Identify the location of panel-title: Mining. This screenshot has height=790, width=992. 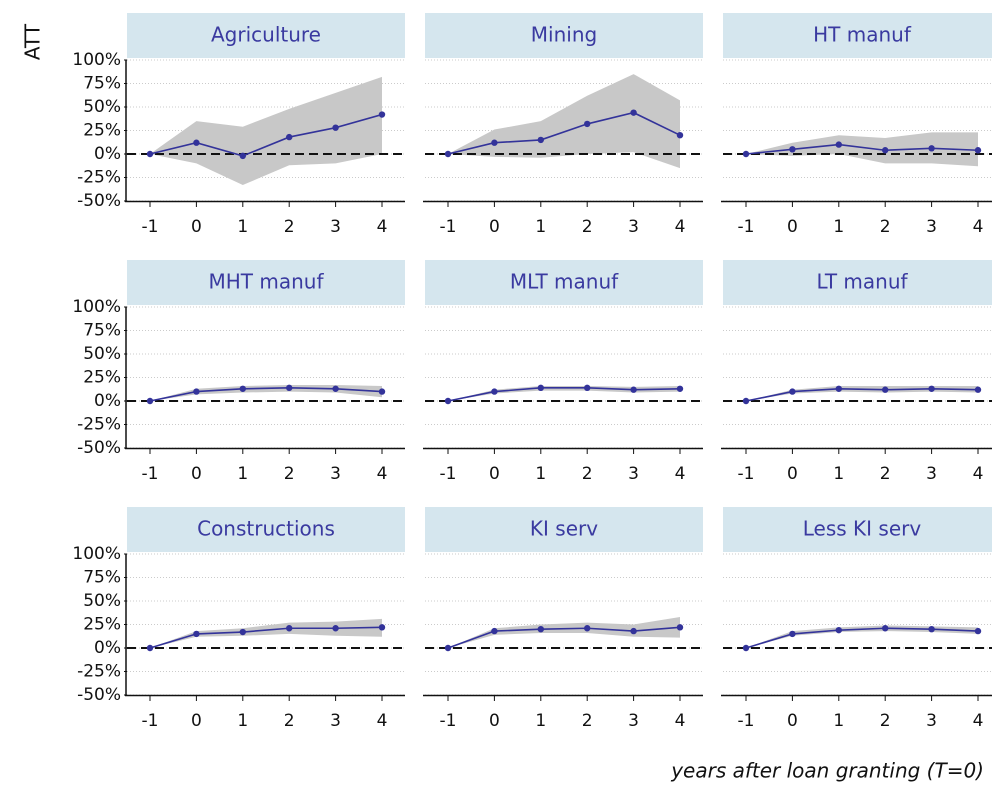
(564, 35).